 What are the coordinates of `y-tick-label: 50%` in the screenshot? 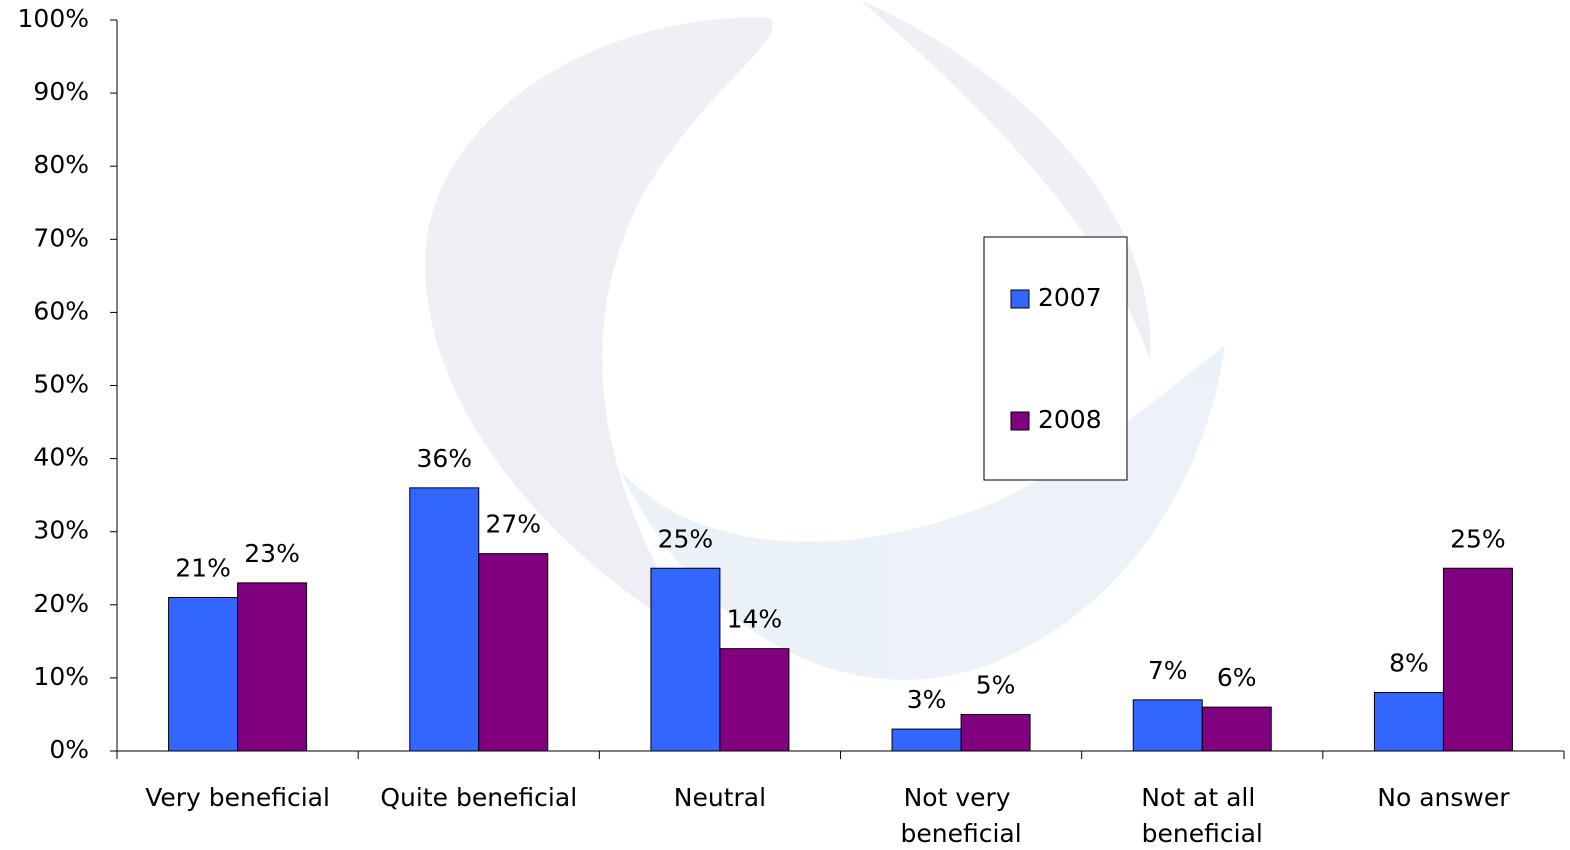 It's located at (61, 384).